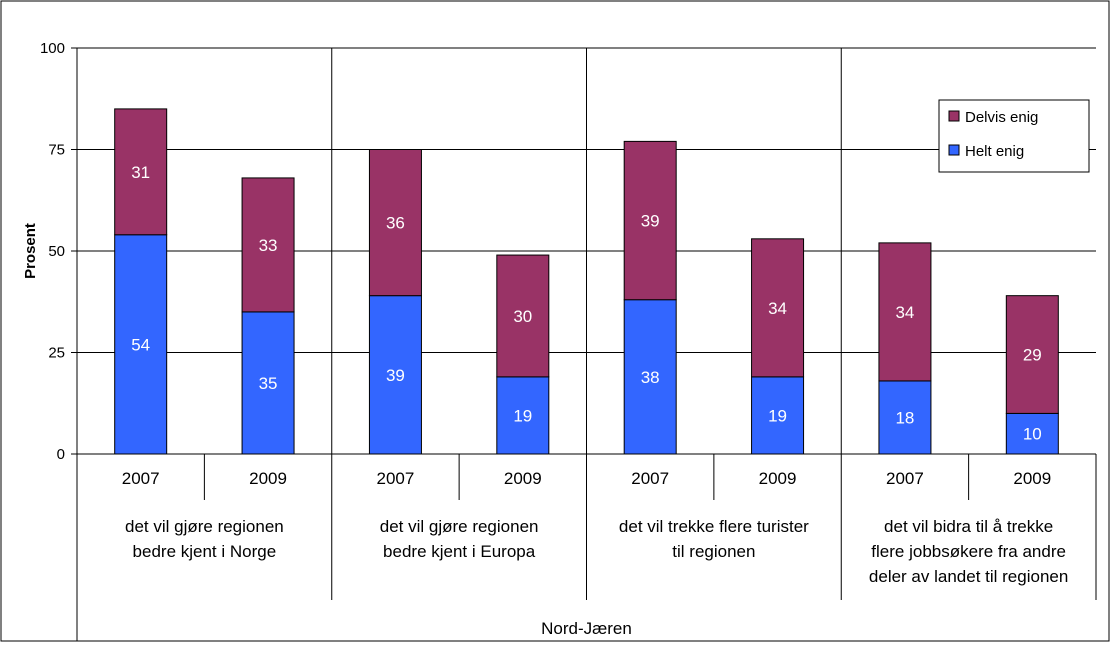  I want to click on x-group-label: bedre kjent i Norge, so click(205, 551).